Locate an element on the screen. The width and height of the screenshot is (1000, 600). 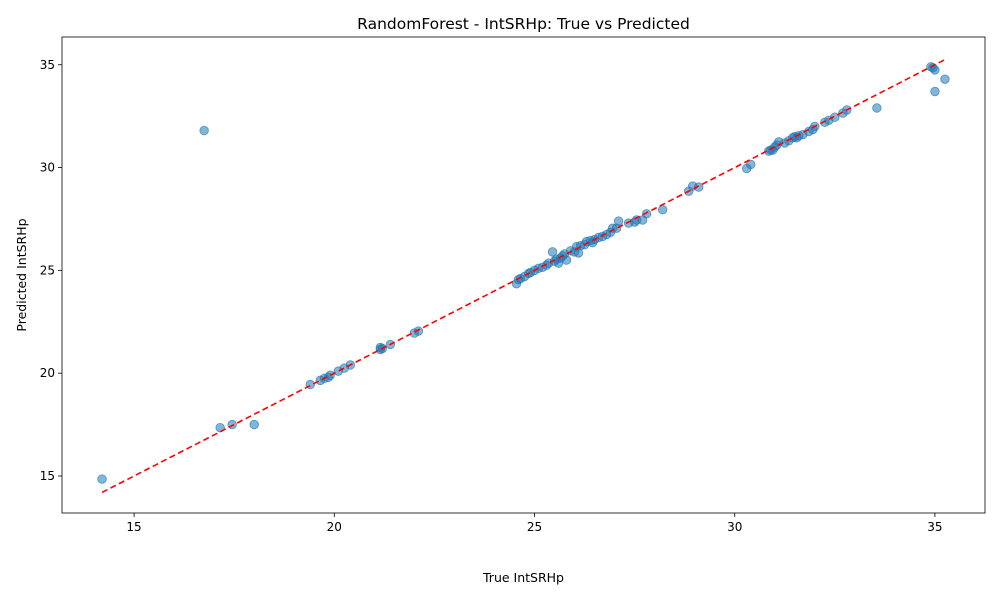
x-tick-label: 20 is located at coordinates (334, 527).